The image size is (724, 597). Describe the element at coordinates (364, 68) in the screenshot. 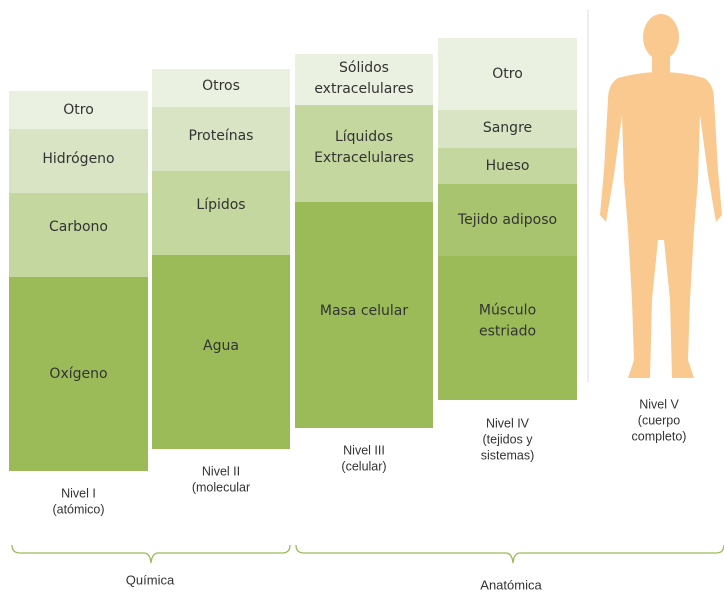

I see `segment-label: Sólidos` at that location.